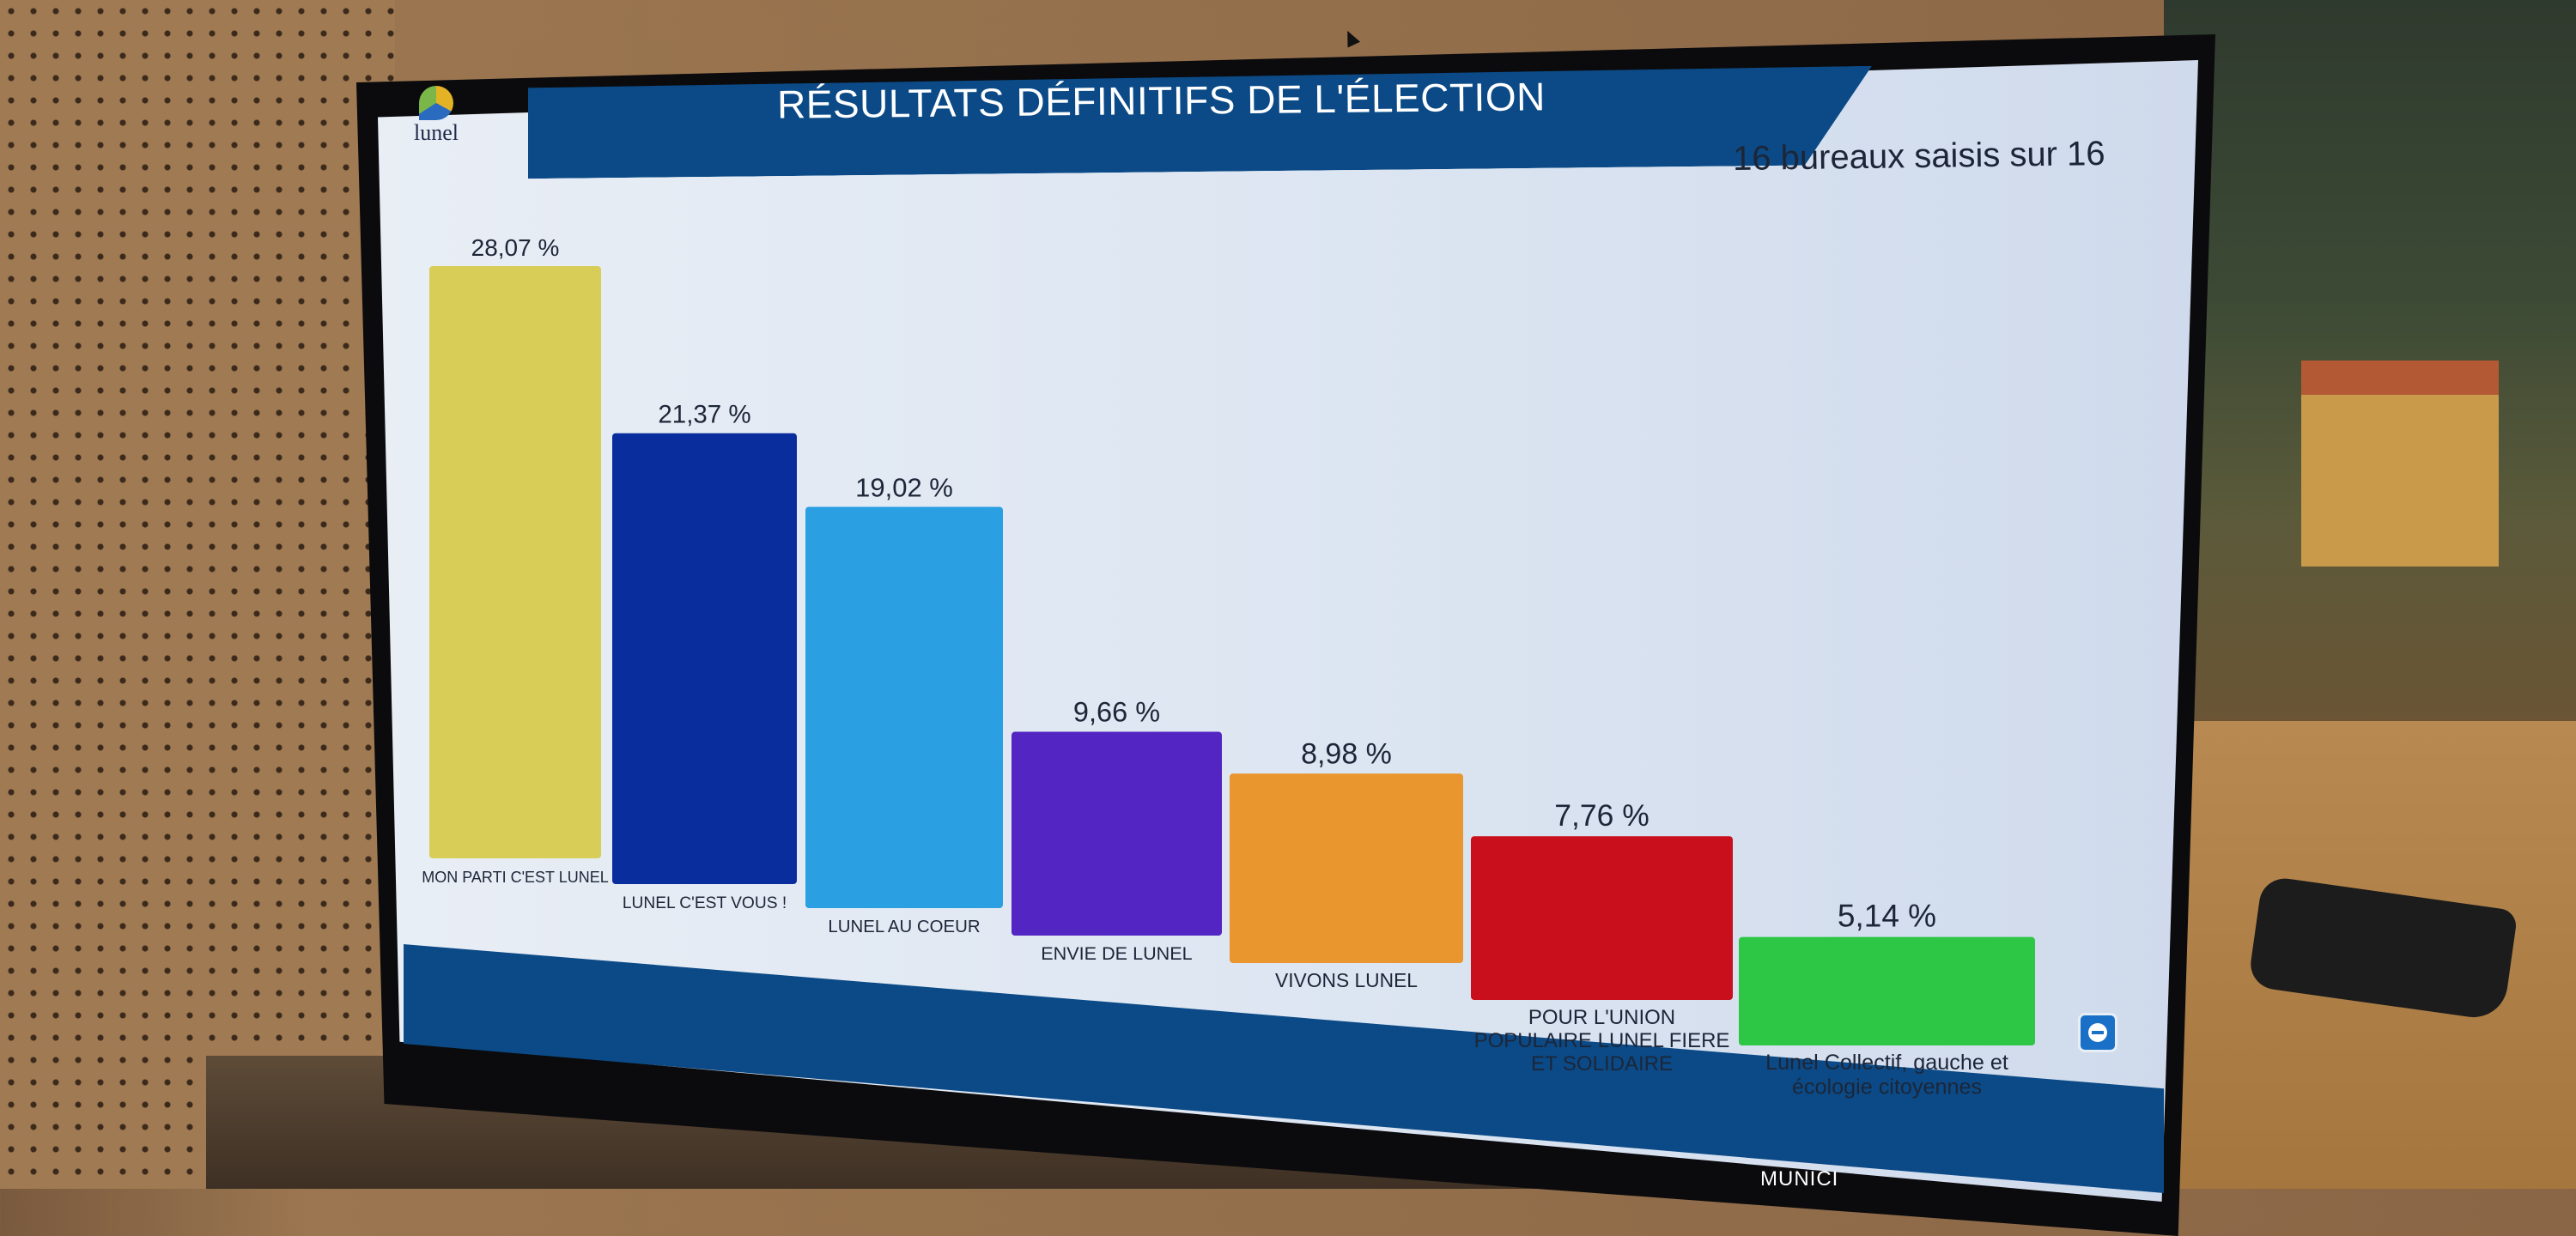  I want to click on category-label: LUNEL C'EST VOUS !, so click(705, 903).